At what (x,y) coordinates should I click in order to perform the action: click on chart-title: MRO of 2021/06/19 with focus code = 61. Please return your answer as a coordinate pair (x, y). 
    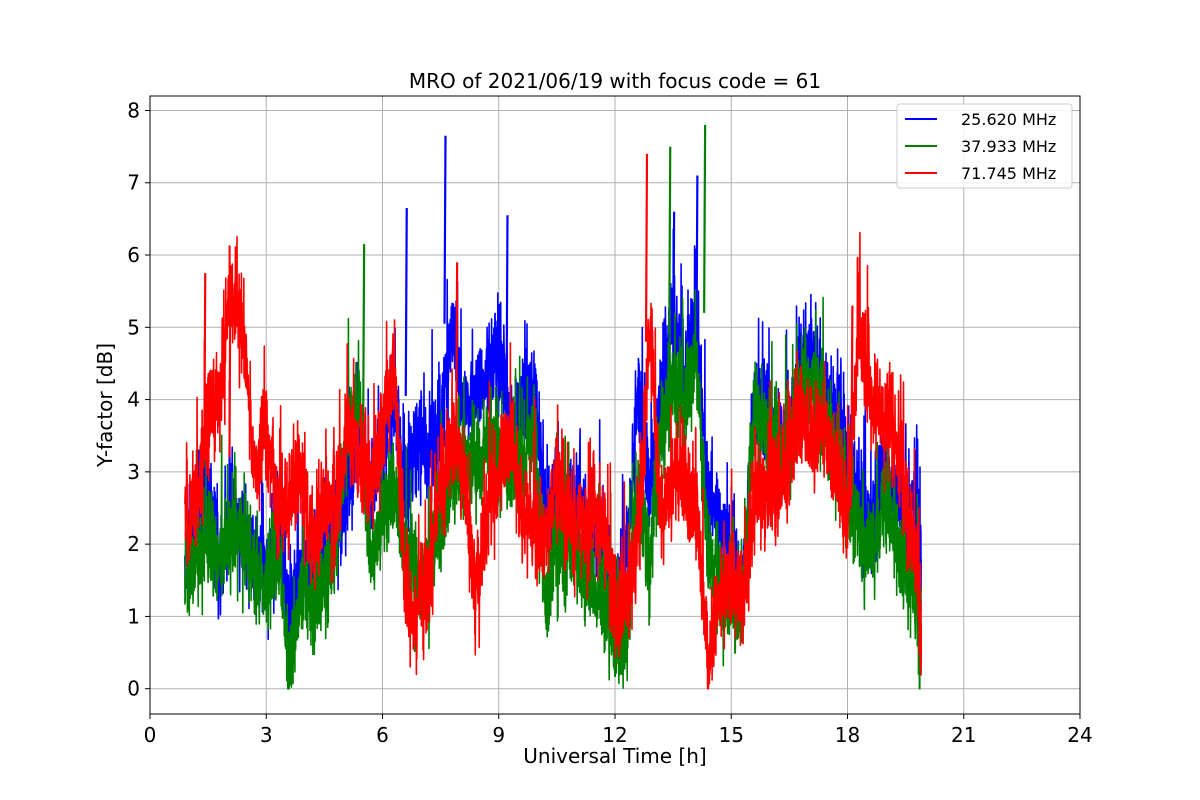
    Looking at the image, I should click on (615, 81).